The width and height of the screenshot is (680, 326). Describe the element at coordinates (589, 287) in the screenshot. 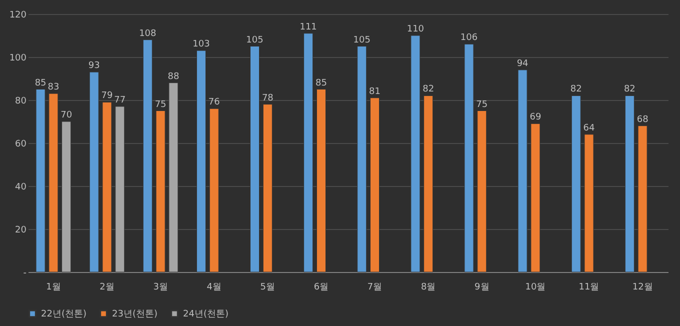

I see `x-tick-label: 11월` at that location.